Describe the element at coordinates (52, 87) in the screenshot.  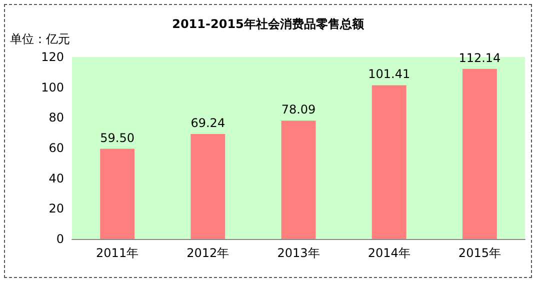
I see `y-tick-label: 100` at that location.